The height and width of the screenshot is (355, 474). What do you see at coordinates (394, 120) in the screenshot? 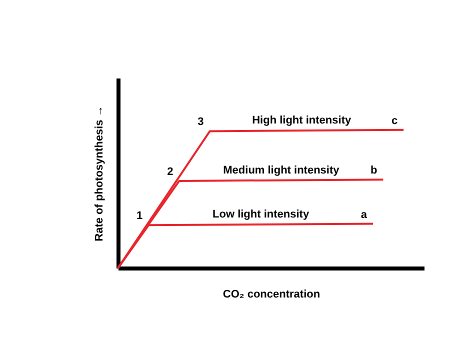
I see `text: c` at bounding box center [394, 120].